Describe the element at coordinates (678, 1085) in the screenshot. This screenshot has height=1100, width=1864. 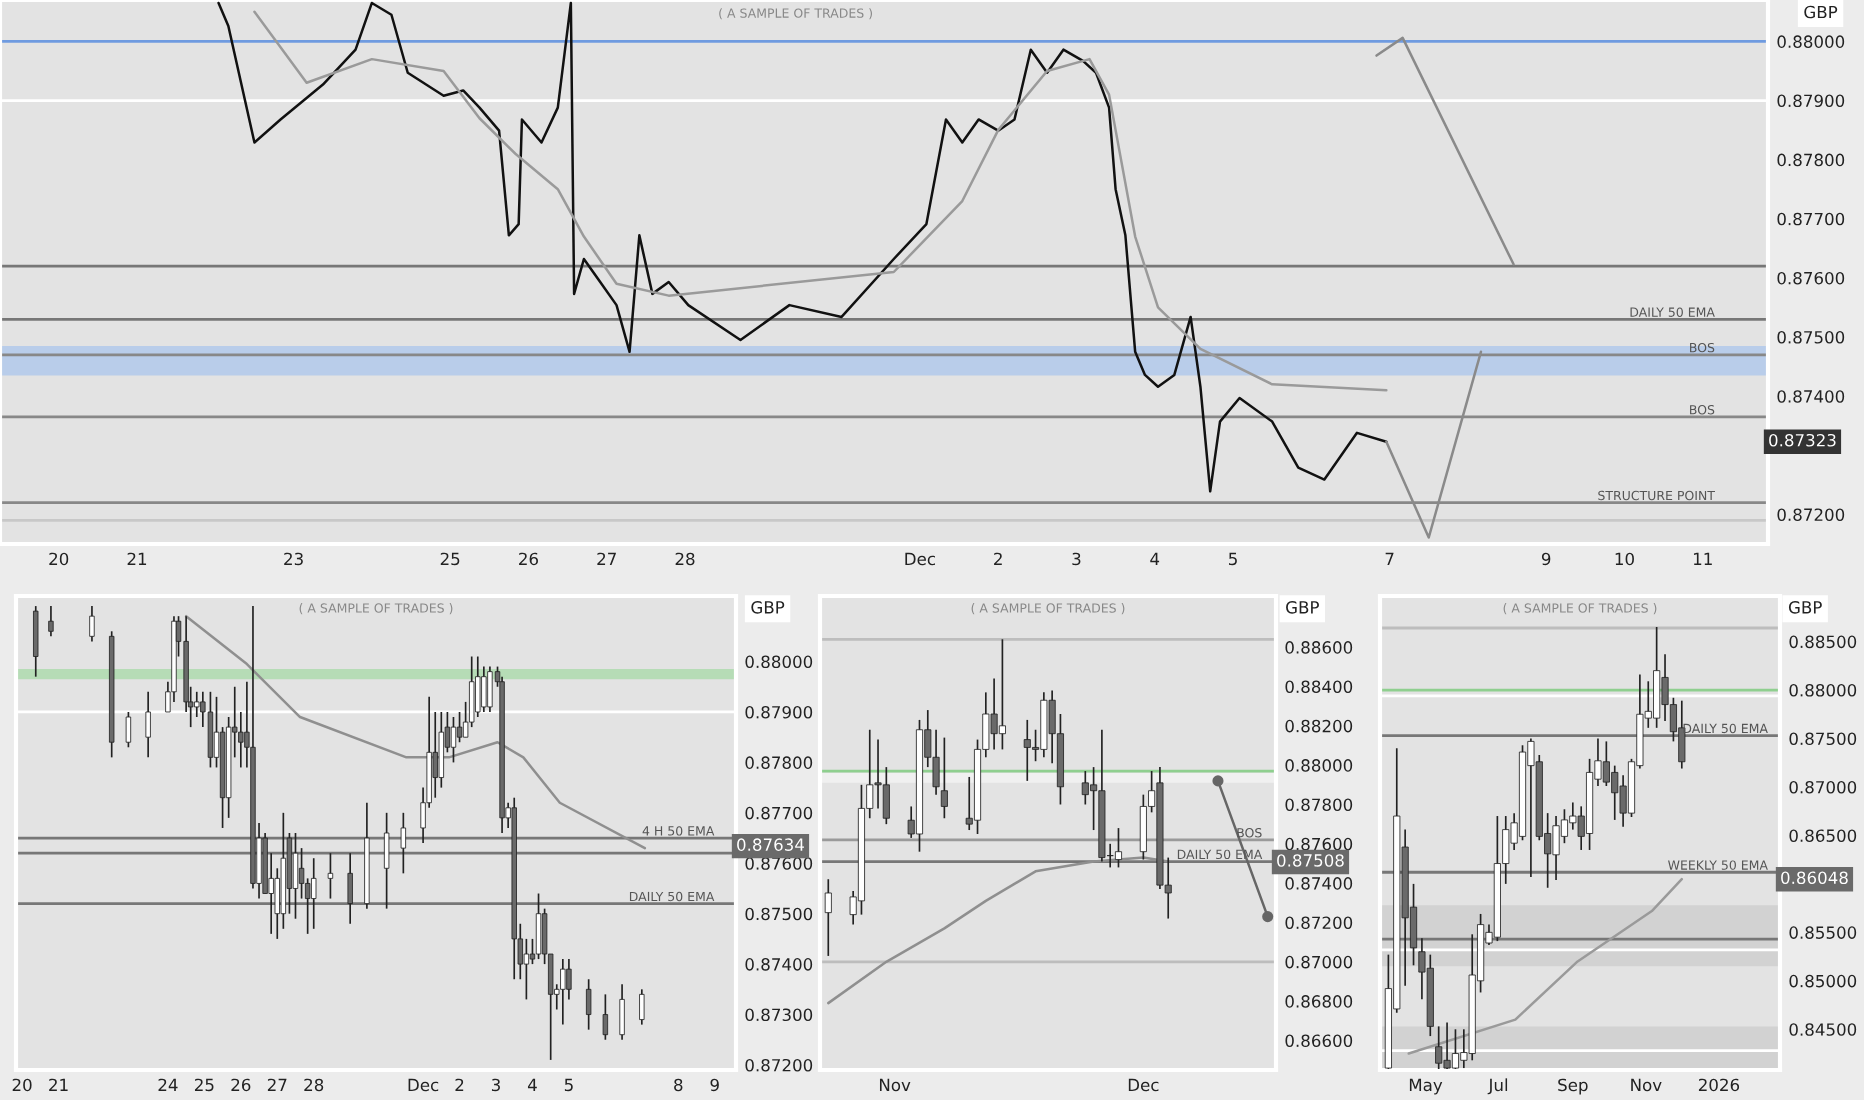
I see `x-tick-label: 8` at that location.